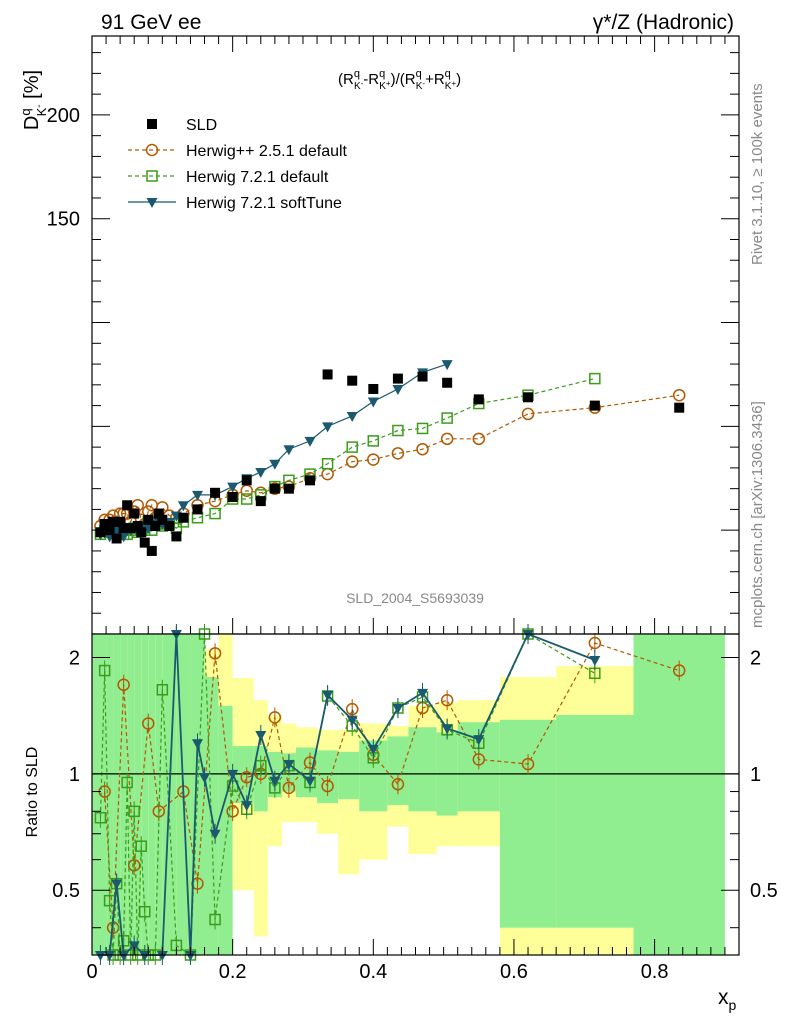  I want to click on y-axis-label-ratio: Ratio to SLD, so click(32, 792).